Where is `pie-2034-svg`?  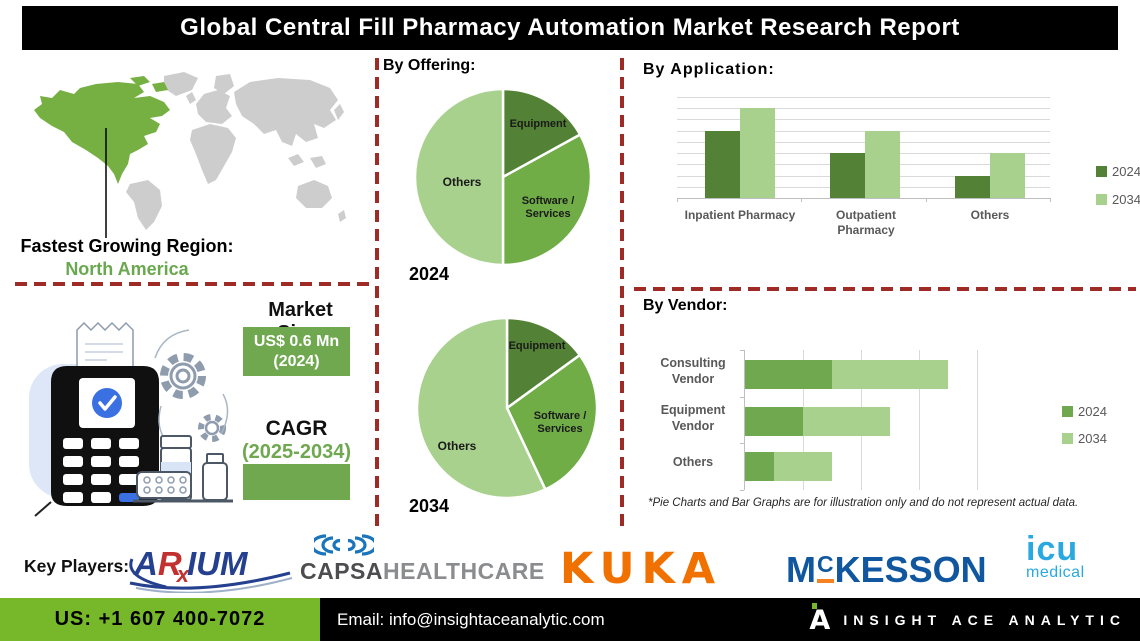 pie-2034-svg is located at coordinates (507, 408).